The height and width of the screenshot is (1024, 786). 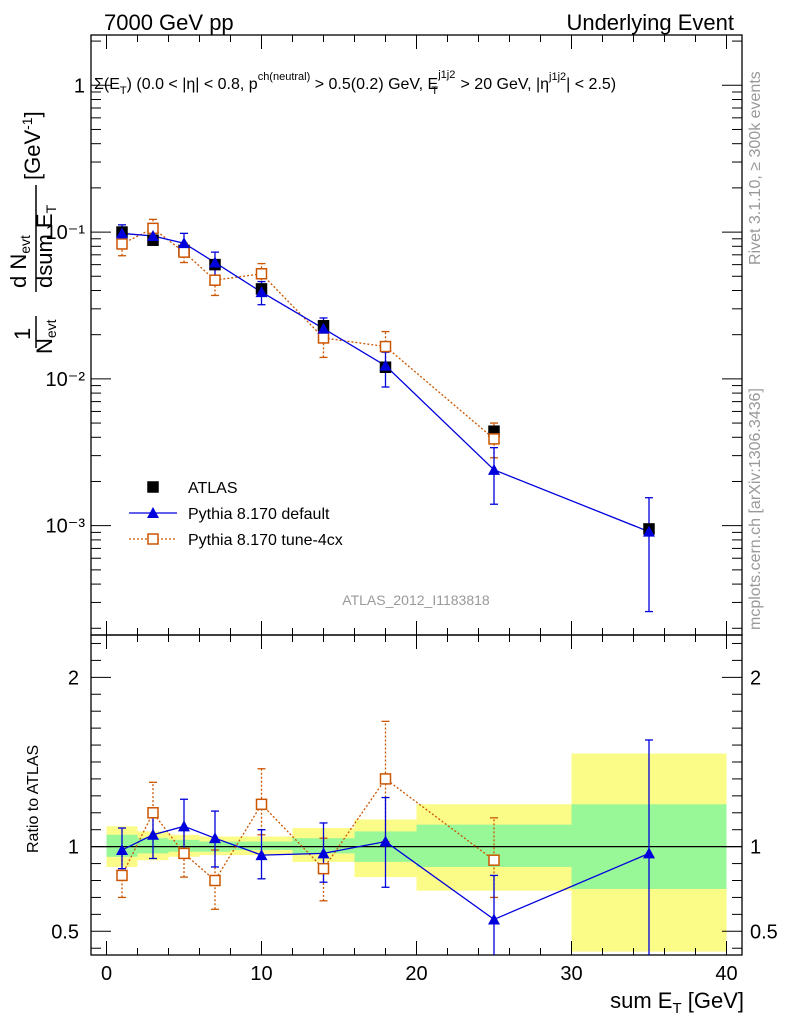 What do you see at coordinates (22, 334) in the screenshot?
I see `svg-text: 1` at bounding box center [22, 334].